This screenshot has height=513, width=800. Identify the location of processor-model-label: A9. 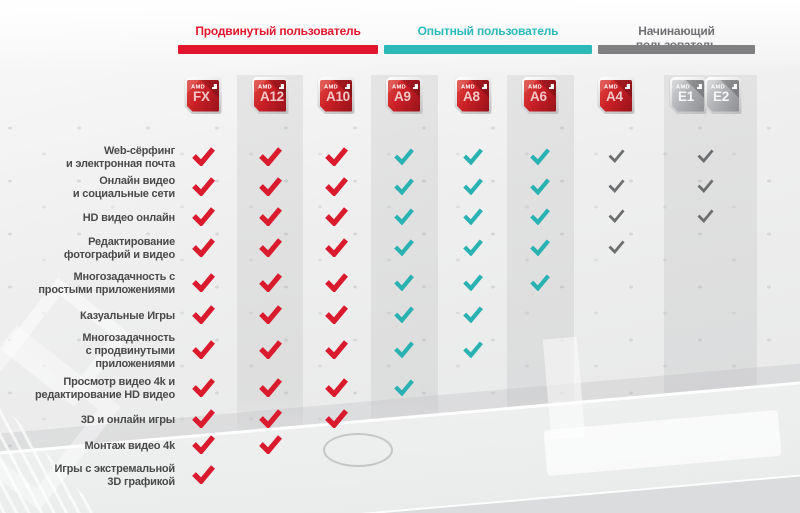
(402, 96).